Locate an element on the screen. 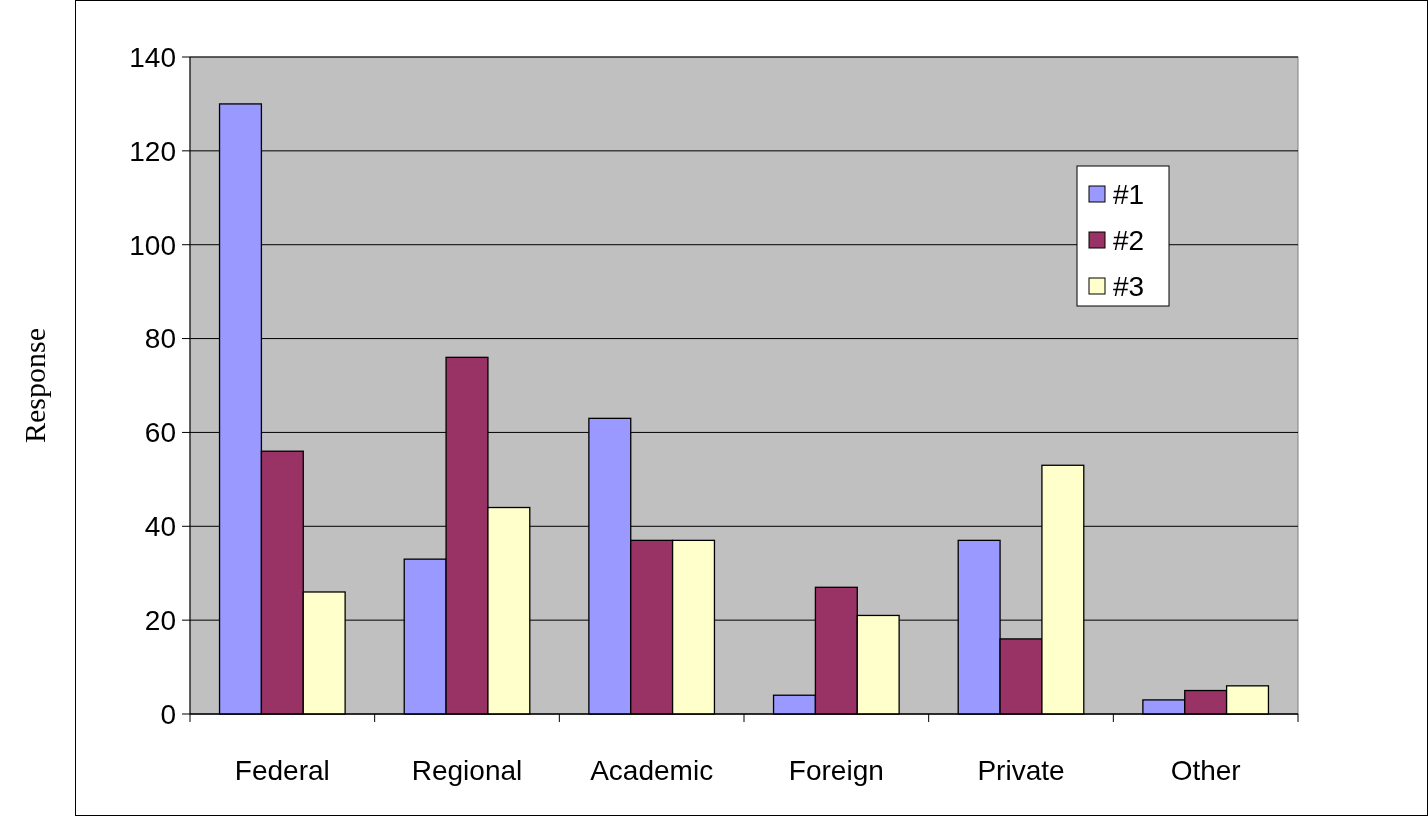  y-tick-label: 40 is located at coordinates (160, 527).